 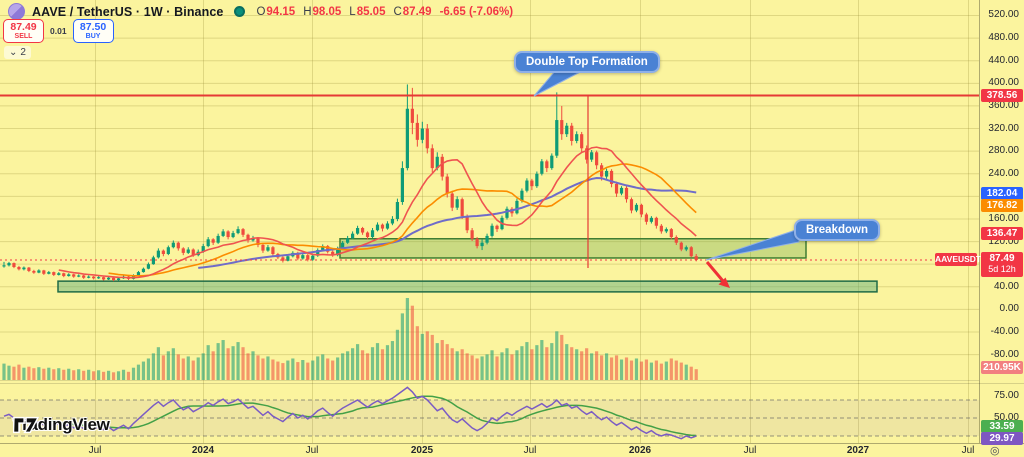 What do you see at coordinates (1003, 15) in the screenshot?
I see `price-axis-label: 520.00` at bounding box center [1003, 15].